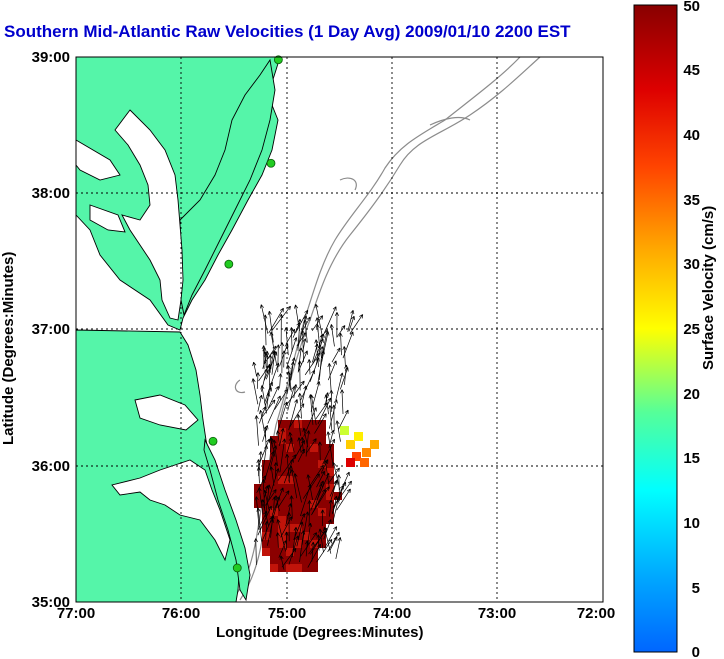 The height and width of the screenshot is (659, 724). What do you see at coordinates (76, 613) in the screenshot?
I see `x-tick-label: 77:00` at bounding box center [76, 613].